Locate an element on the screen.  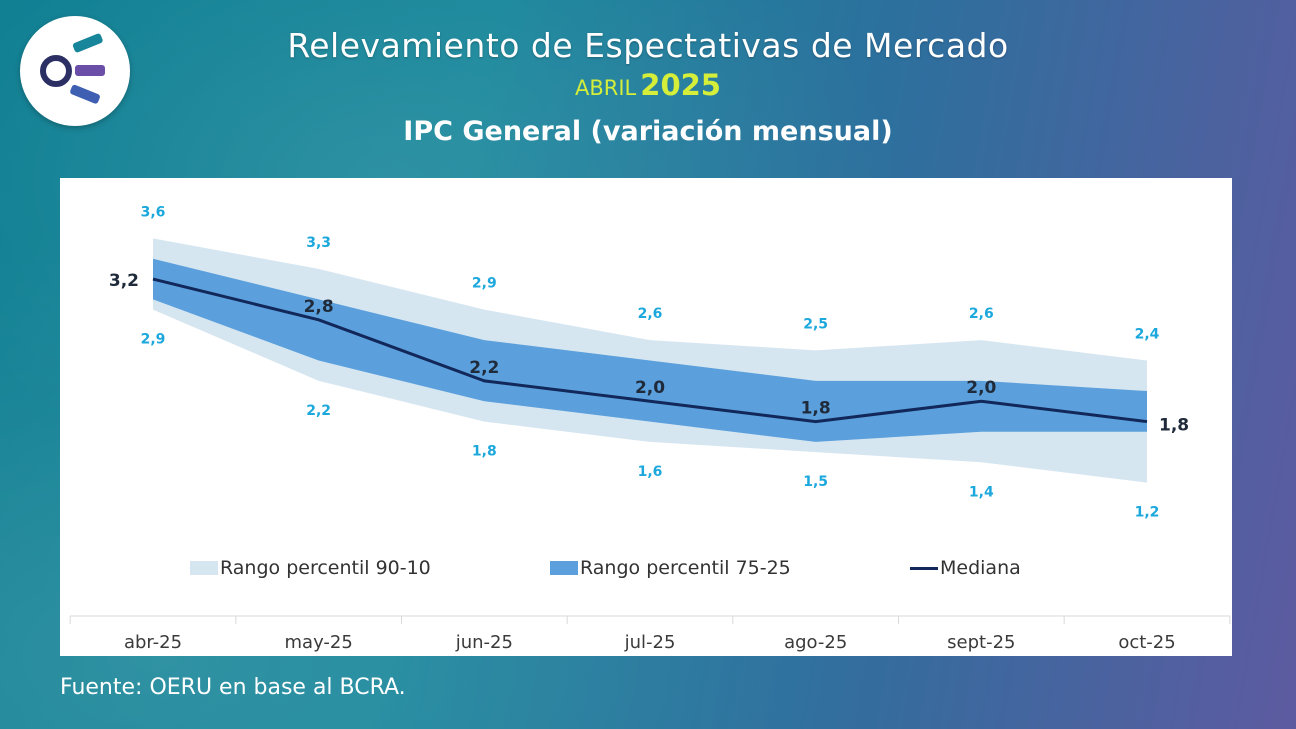
report-month: ABRIL is located at coordinates (606, 88).